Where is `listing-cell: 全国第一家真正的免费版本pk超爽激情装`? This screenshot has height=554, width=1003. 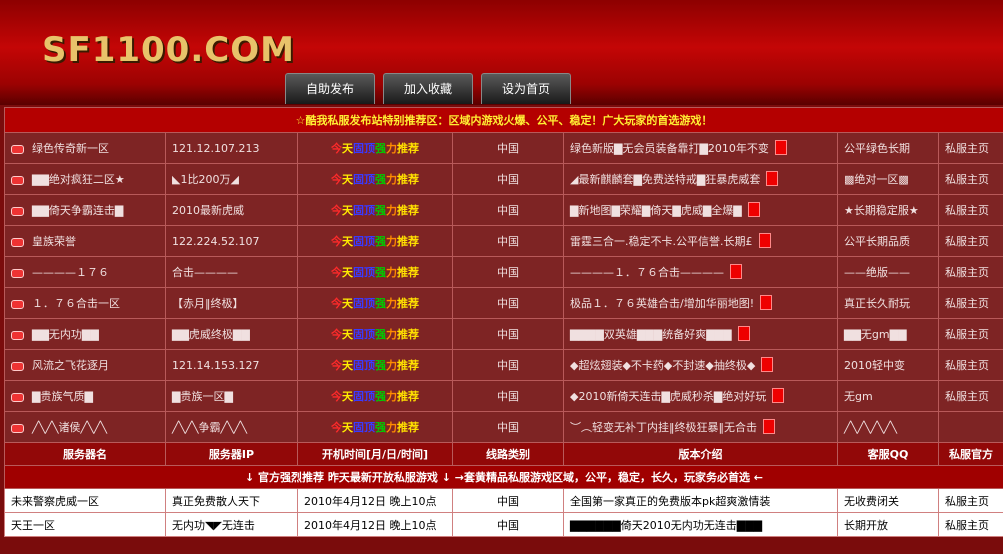
listing-cell: 全国第一家真正的免费版本pk超爽激情装 is located at coordinates (700, 500).